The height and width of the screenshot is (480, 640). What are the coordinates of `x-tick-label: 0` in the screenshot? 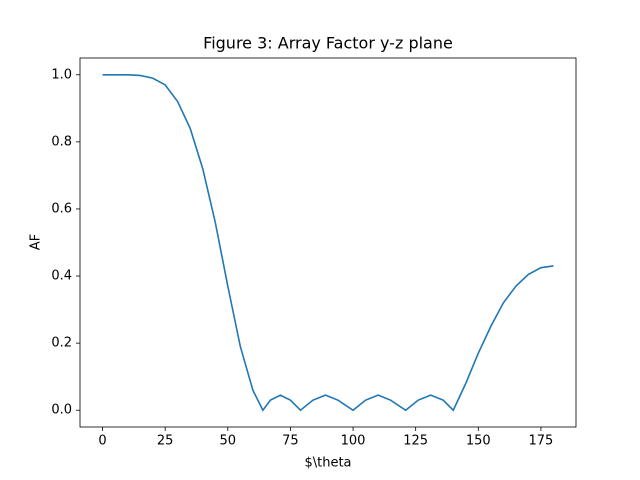 It's located at (102, 441).